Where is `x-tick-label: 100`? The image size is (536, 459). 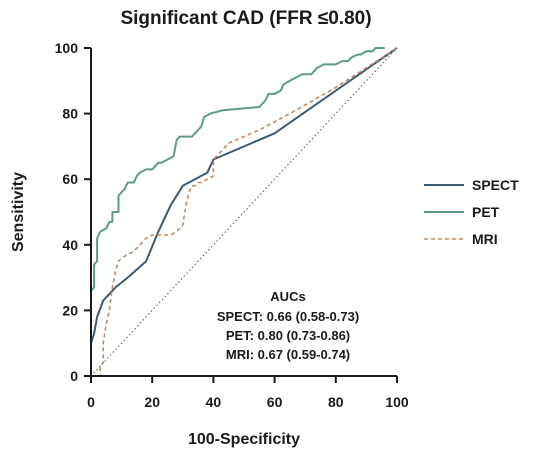 x-tick-label: 100 is located at coordinates (397, 402).